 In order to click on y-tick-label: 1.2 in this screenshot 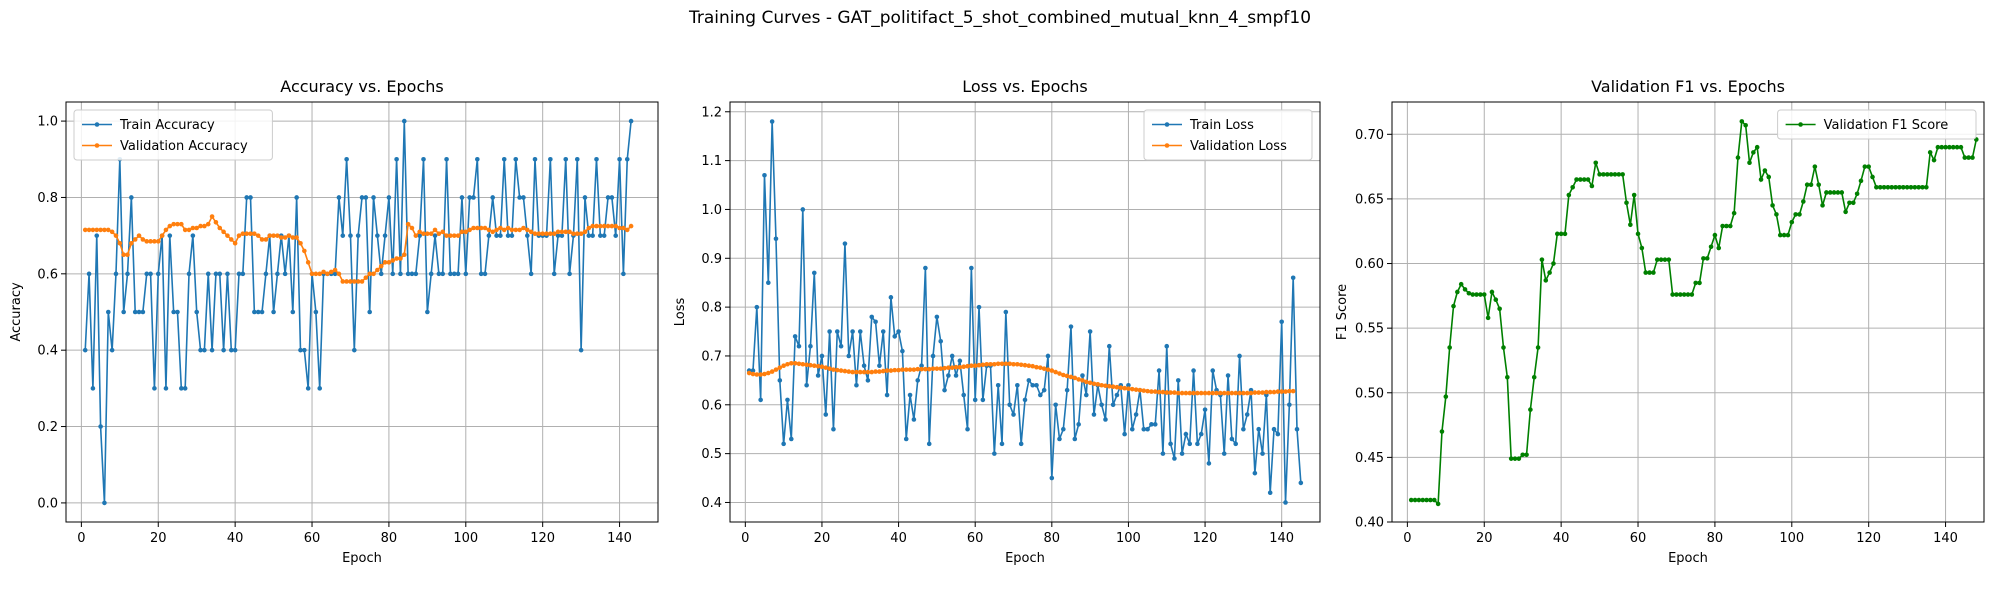, I will do `click(711, 112)`.